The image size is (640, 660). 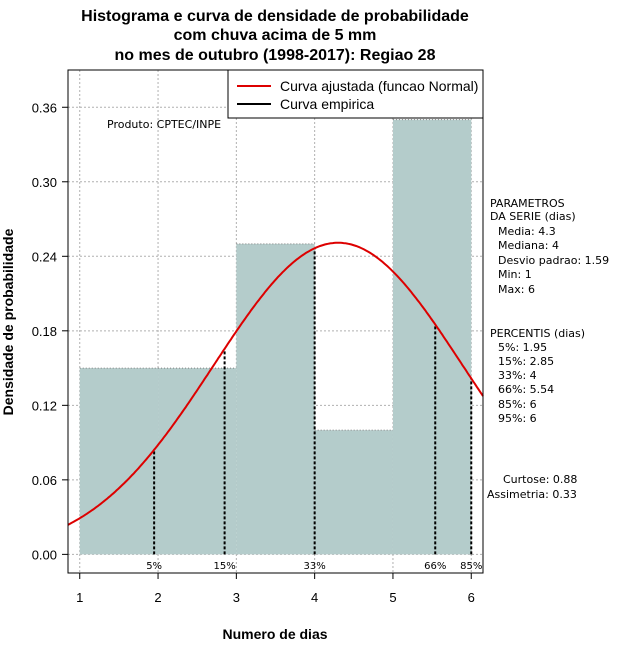 What do you see at coordinates (532, 487) in the screenshot?
I see `shape-stats: Curtose: 0.88 Assimetria: 0.33` at bounding box center [532, 487].